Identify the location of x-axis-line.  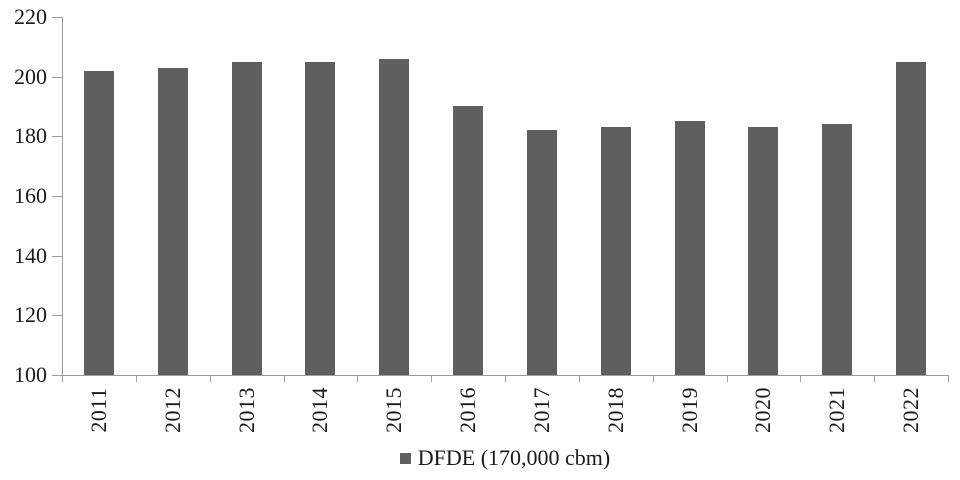
(505, 375).